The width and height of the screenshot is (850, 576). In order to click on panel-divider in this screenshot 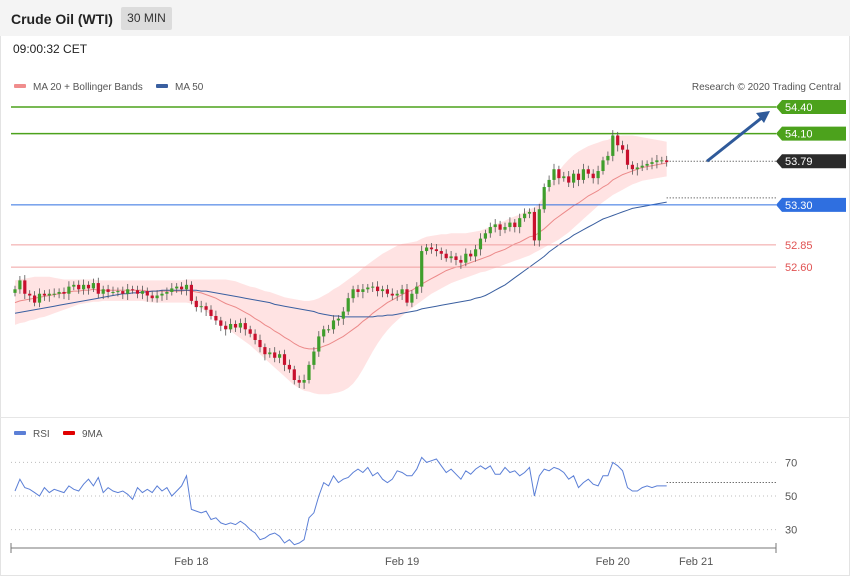, I will do `click(425, 417)`.